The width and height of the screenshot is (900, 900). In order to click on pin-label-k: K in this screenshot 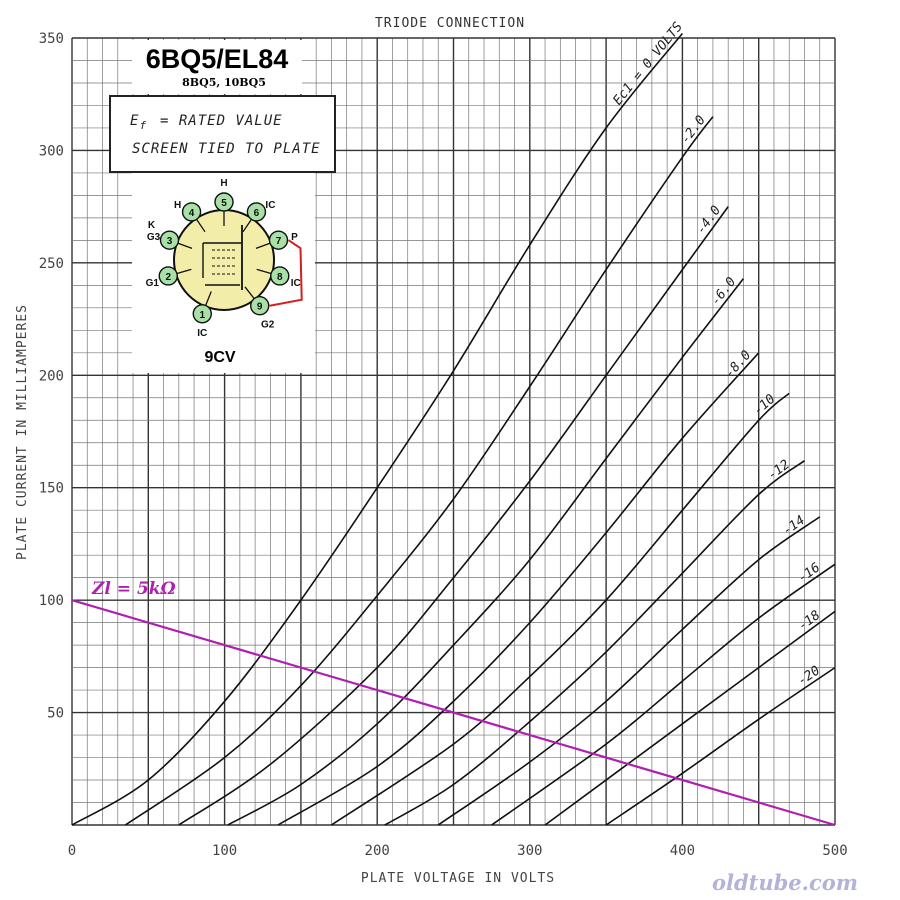, I will do `click(152, 225)`.